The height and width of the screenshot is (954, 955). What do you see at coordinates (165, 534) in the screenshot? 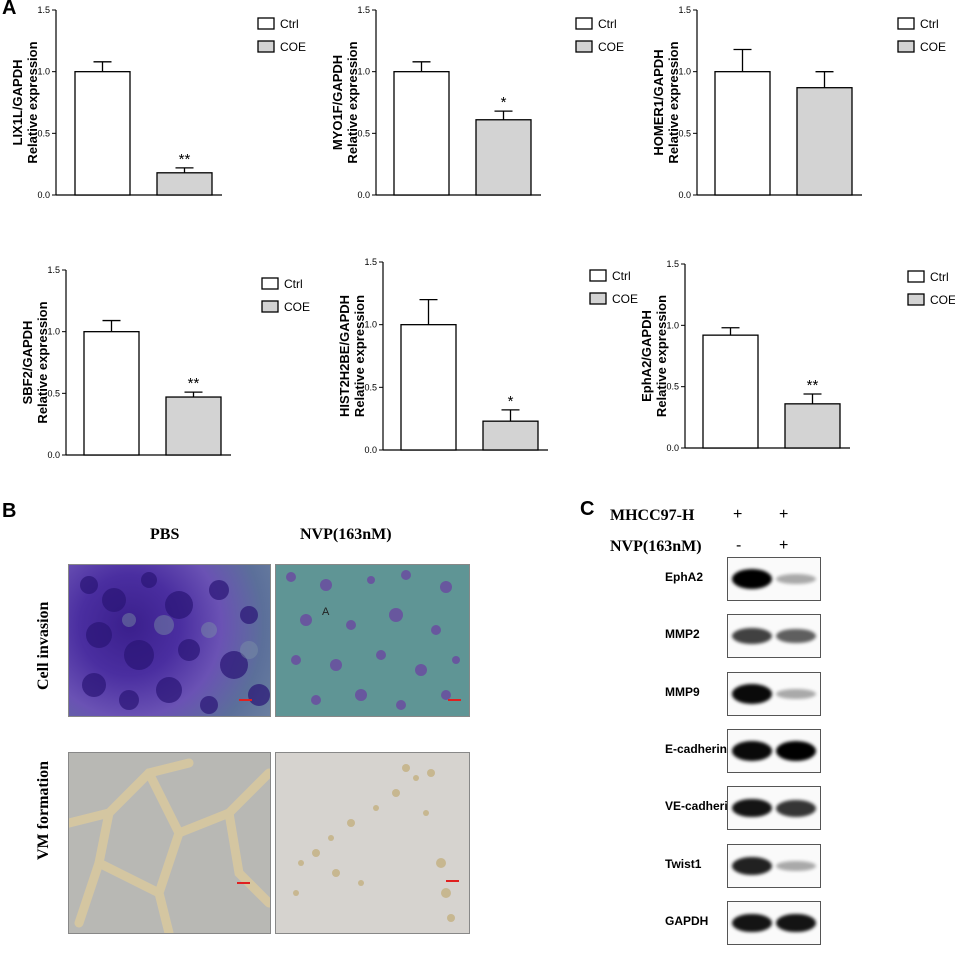
I see `column-header-pbs: PBS` at bounding box center [165, 534].